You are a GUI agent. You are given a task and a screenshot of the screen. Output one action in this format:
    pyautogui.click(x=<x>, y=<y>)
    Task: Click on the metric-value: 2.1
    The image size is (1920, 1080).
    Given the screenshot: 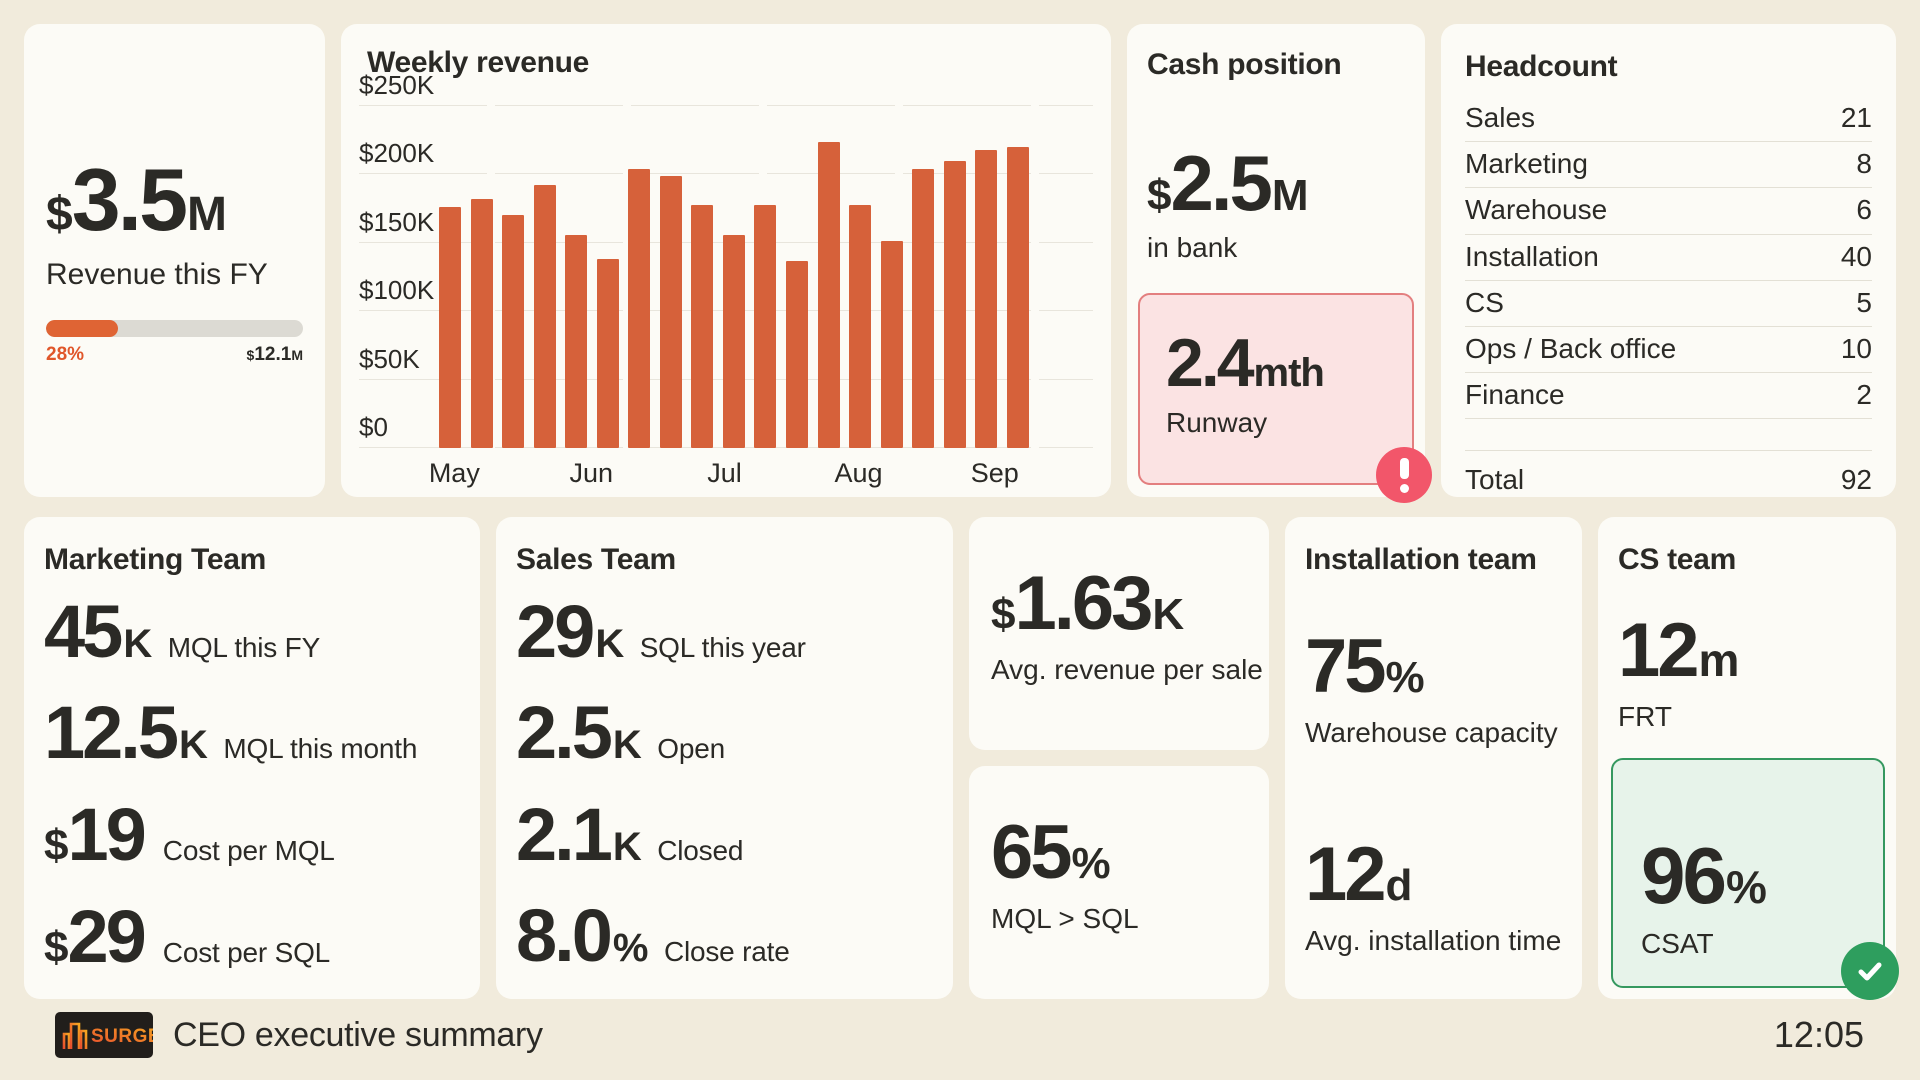 What is the action you would take?
    pyautogui.click(x=564, y=834)
    